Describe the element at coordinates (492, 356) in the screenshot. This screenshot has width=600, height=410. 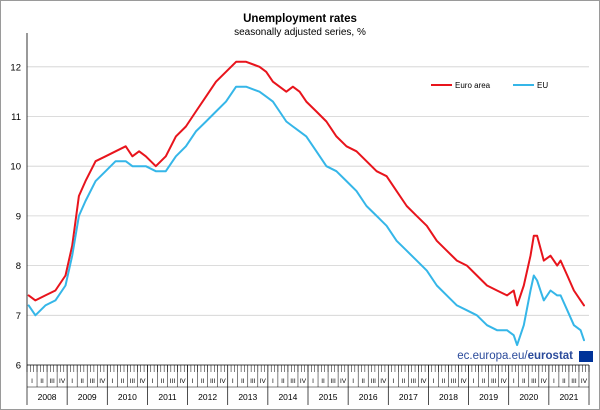
I see `source-url: ec.europa.eu/` at that location.